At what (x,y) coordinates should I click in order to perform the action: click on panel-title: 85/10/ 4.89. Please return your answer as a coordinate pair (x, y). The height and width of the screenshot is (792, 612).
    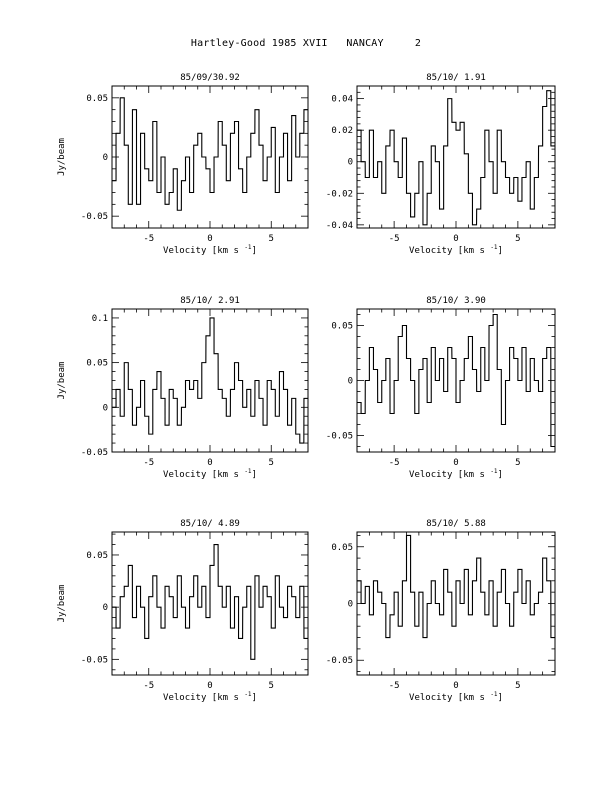
    Looking at the image, I should click on (210, 524).